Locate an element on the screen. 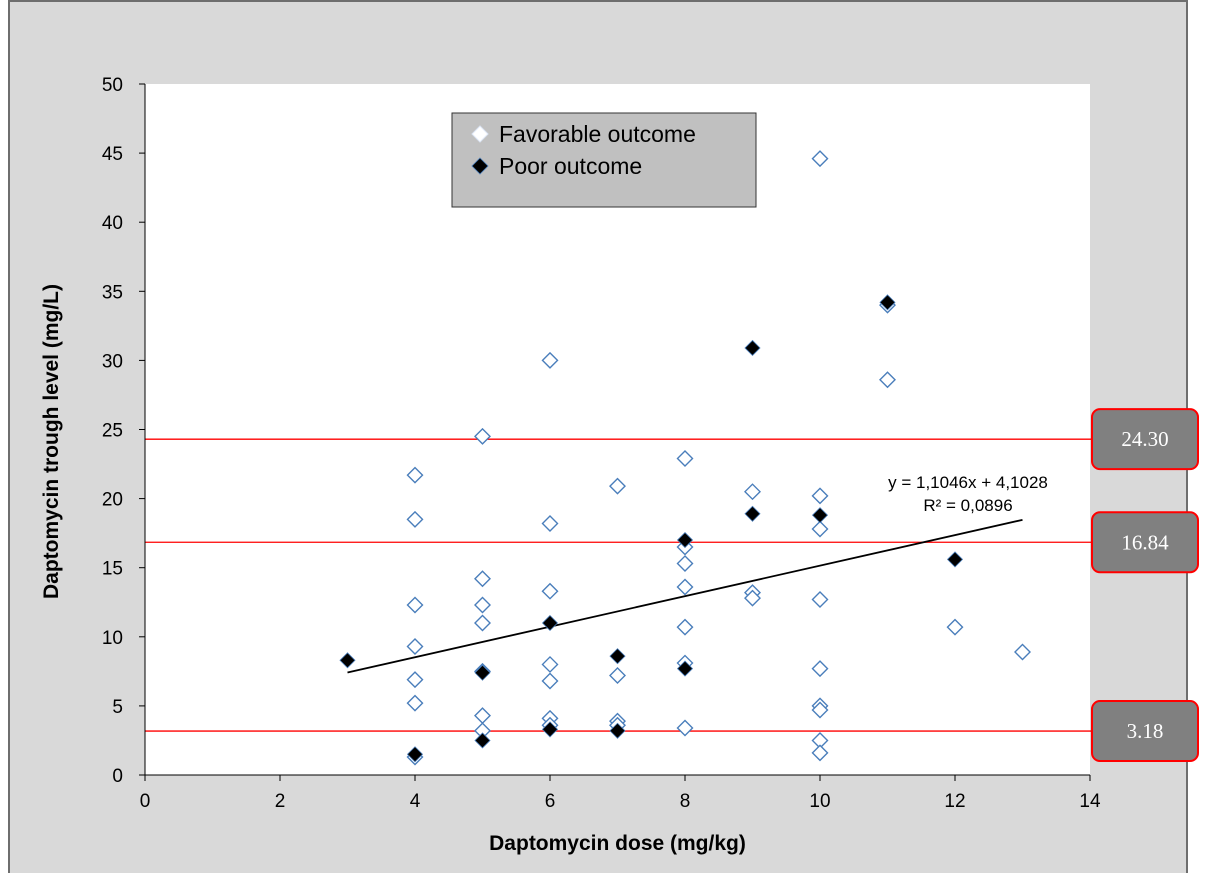  legend-label-poor: Poor outcome is located at coordinates (570, 166).